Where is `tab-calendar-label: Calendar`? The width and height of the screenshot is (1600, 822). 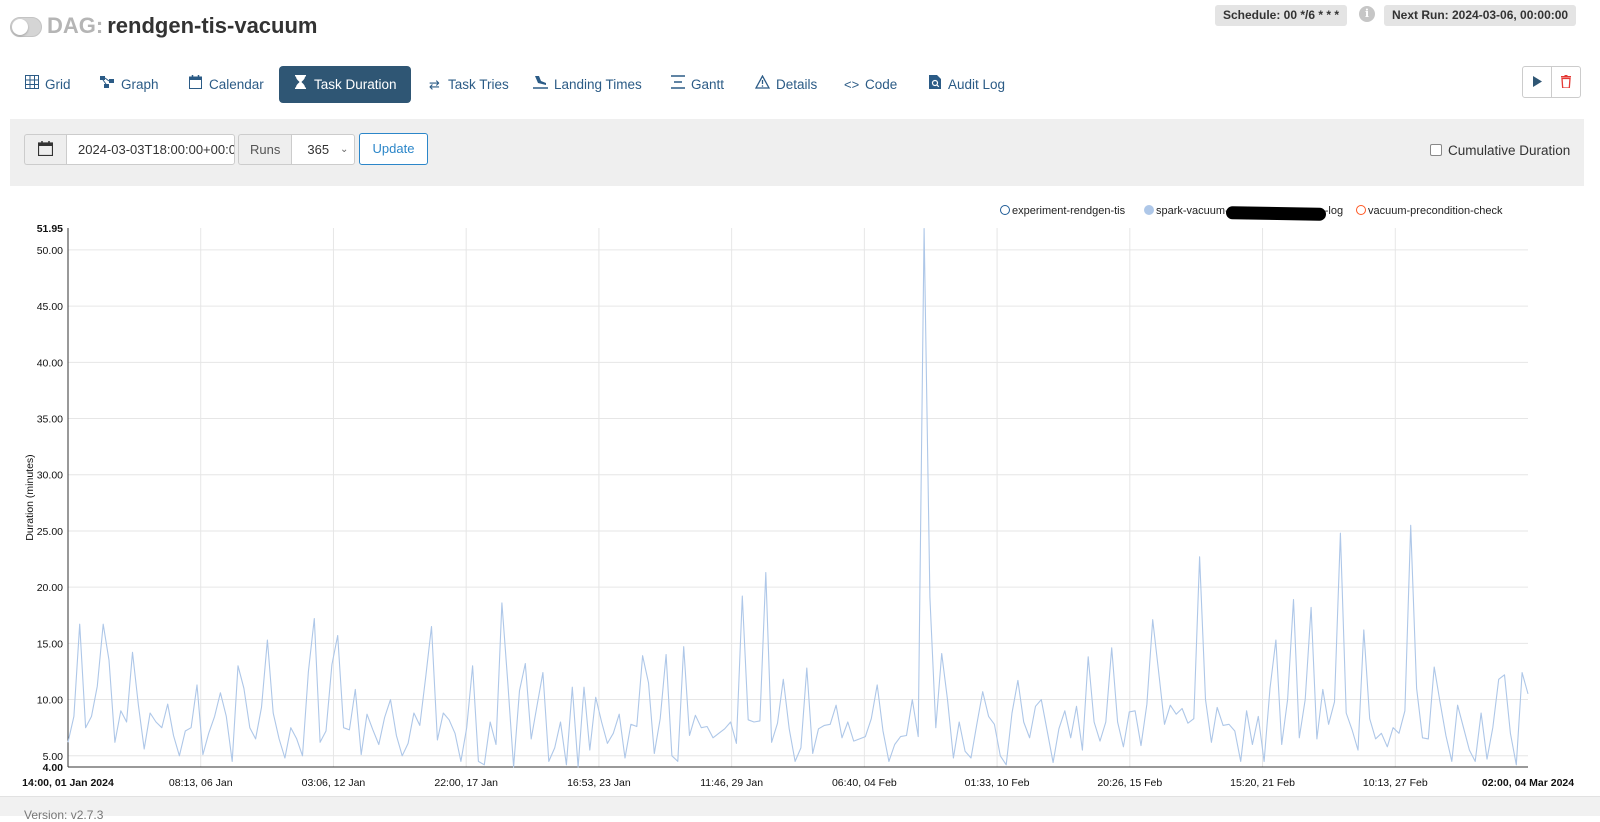 tab-calendar-label: Calendar is located at coordinates (236, 84).